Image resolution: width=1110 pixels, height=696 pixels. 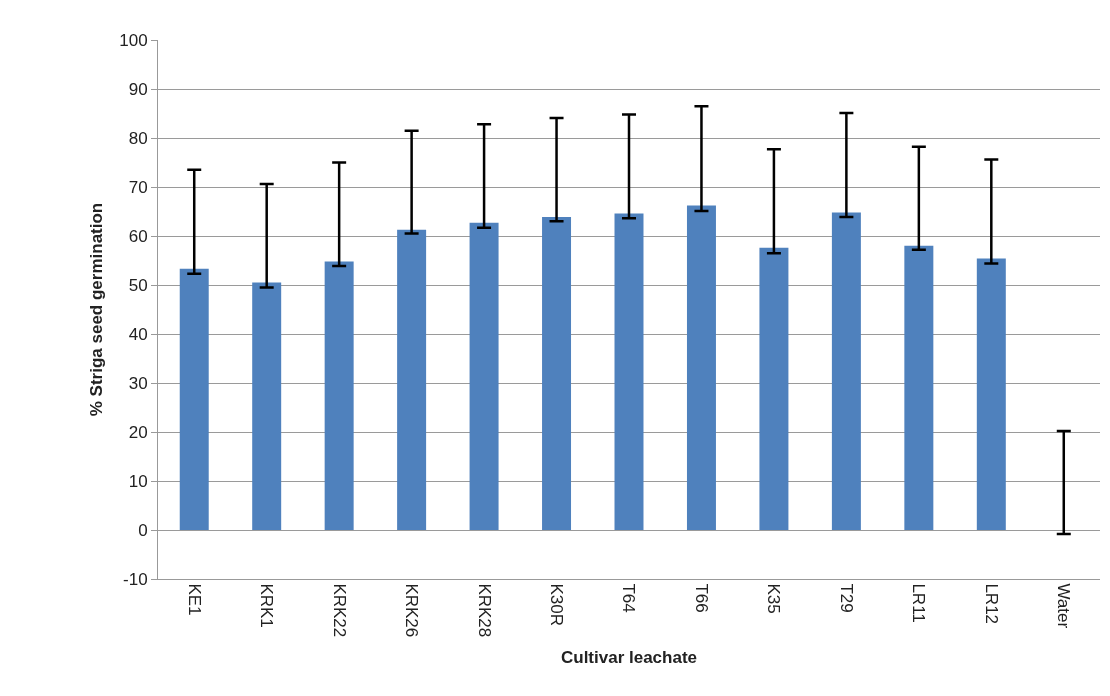 I want to click on y-tick-label: -10, so click(x=135, y=579).